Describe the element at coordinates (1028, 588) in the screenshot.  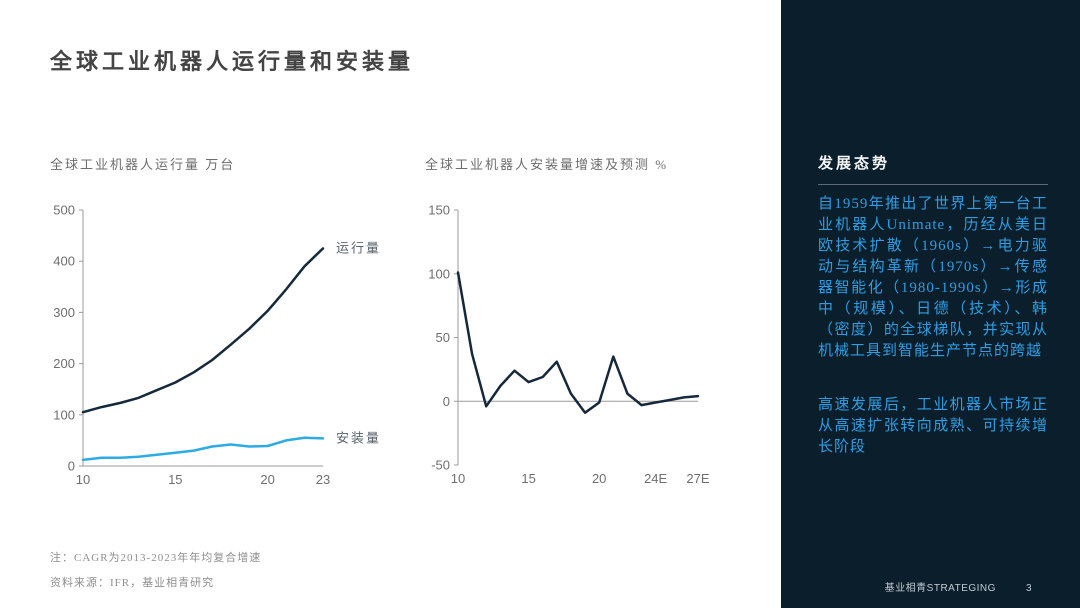
I see `page-number: 3` at that location.